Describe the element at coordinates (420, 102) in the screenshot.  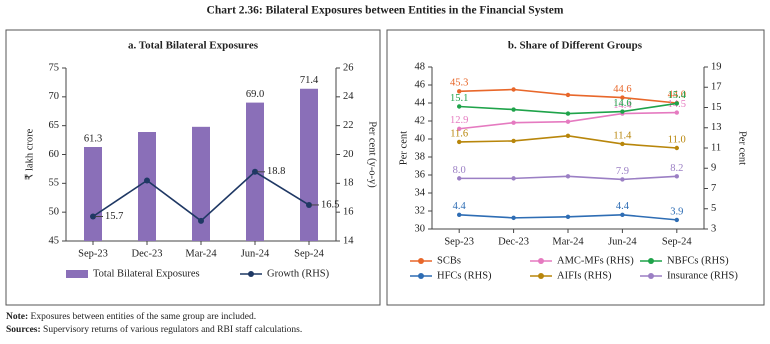
I see `y-tick-label: 44` at that location.